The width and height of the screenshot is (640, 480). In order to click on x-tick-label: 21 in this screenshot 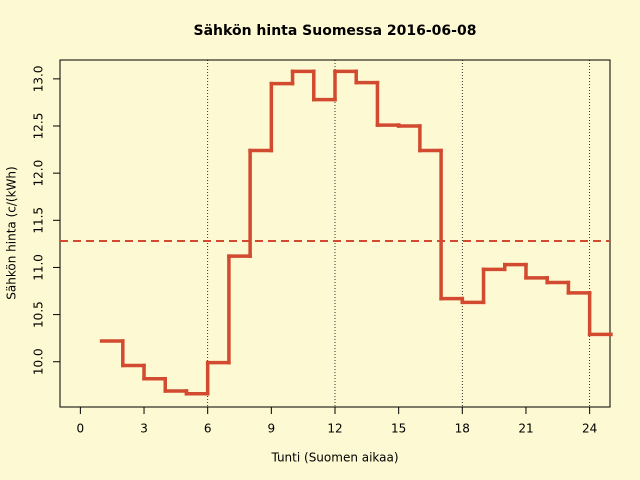, I will do `click(525, 429)`.